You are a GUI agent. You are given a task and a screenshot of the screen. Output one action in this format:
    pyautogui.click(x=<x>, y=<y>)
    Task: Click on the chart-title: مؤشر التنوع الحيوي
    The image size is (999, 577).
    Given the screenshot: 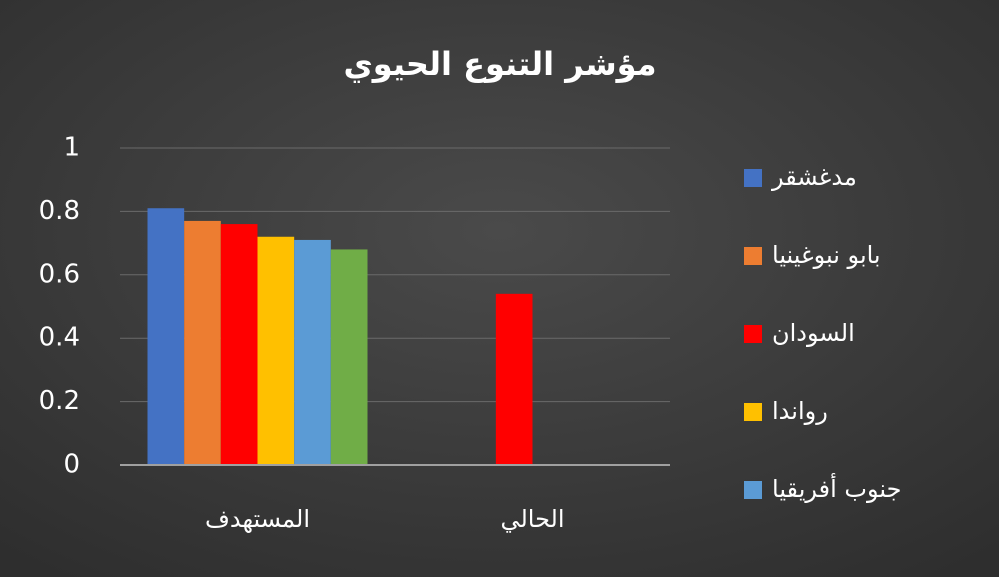 What is the action you would take?
    pyautogui.click(x=499, y=64)
    